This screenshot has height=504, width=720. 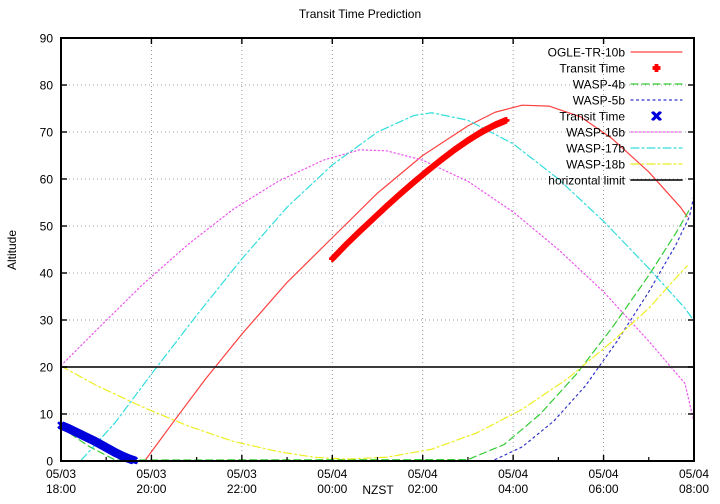 What do you see at coordinates (587, 53) in the screenshot?
I see `legend-label-ogle-tr-10b: OGLE-TR-10b` at bounding box center [587, 53].